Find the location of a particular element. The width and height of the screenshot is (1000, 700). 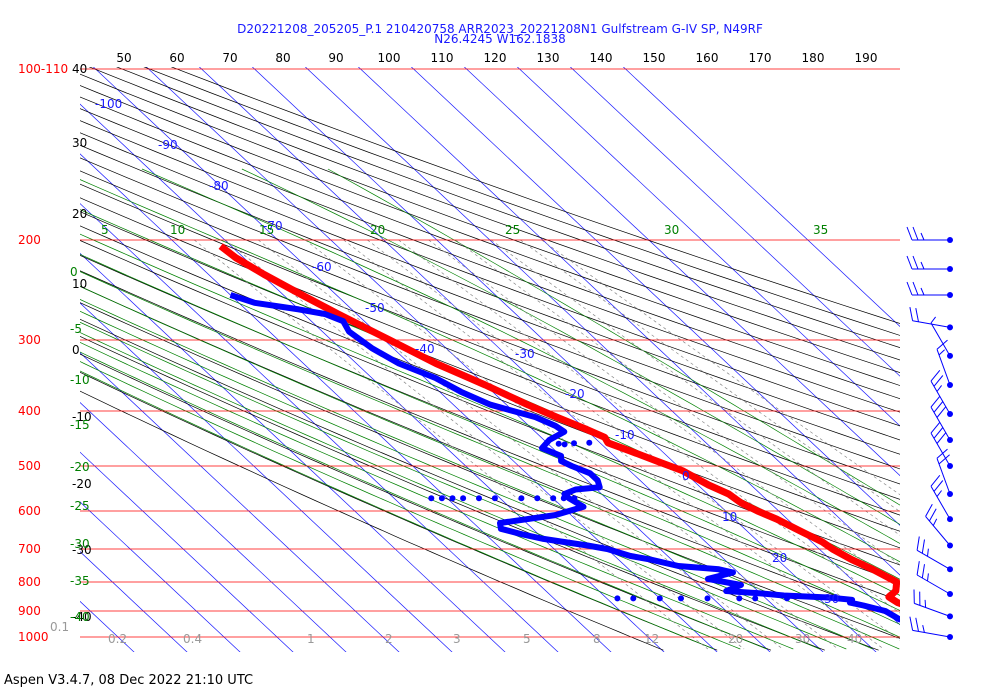

isotherm-label: -100 is located at coordinates (108, 104).